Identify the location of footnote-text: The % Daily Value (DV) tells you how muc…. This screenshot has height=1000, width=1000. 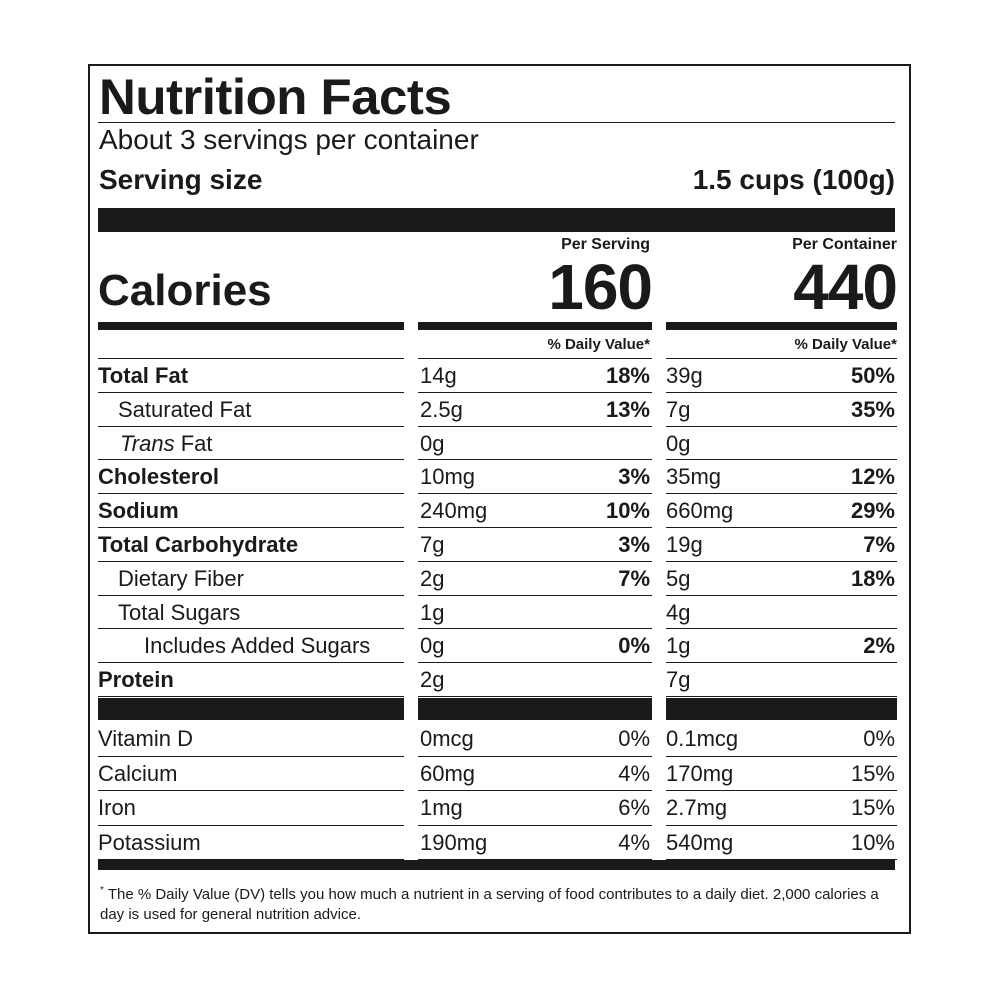
(489, 904).